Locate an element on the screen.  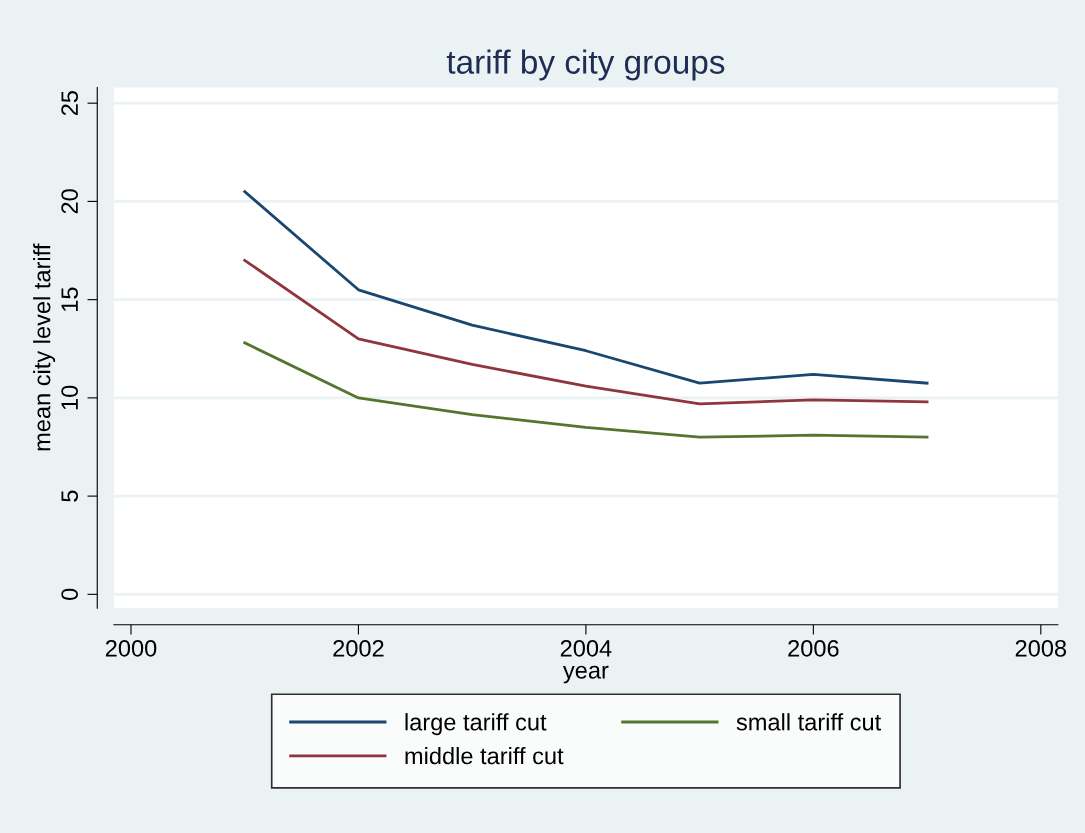
x-axis-title: year is located at coordinates (586, 674).